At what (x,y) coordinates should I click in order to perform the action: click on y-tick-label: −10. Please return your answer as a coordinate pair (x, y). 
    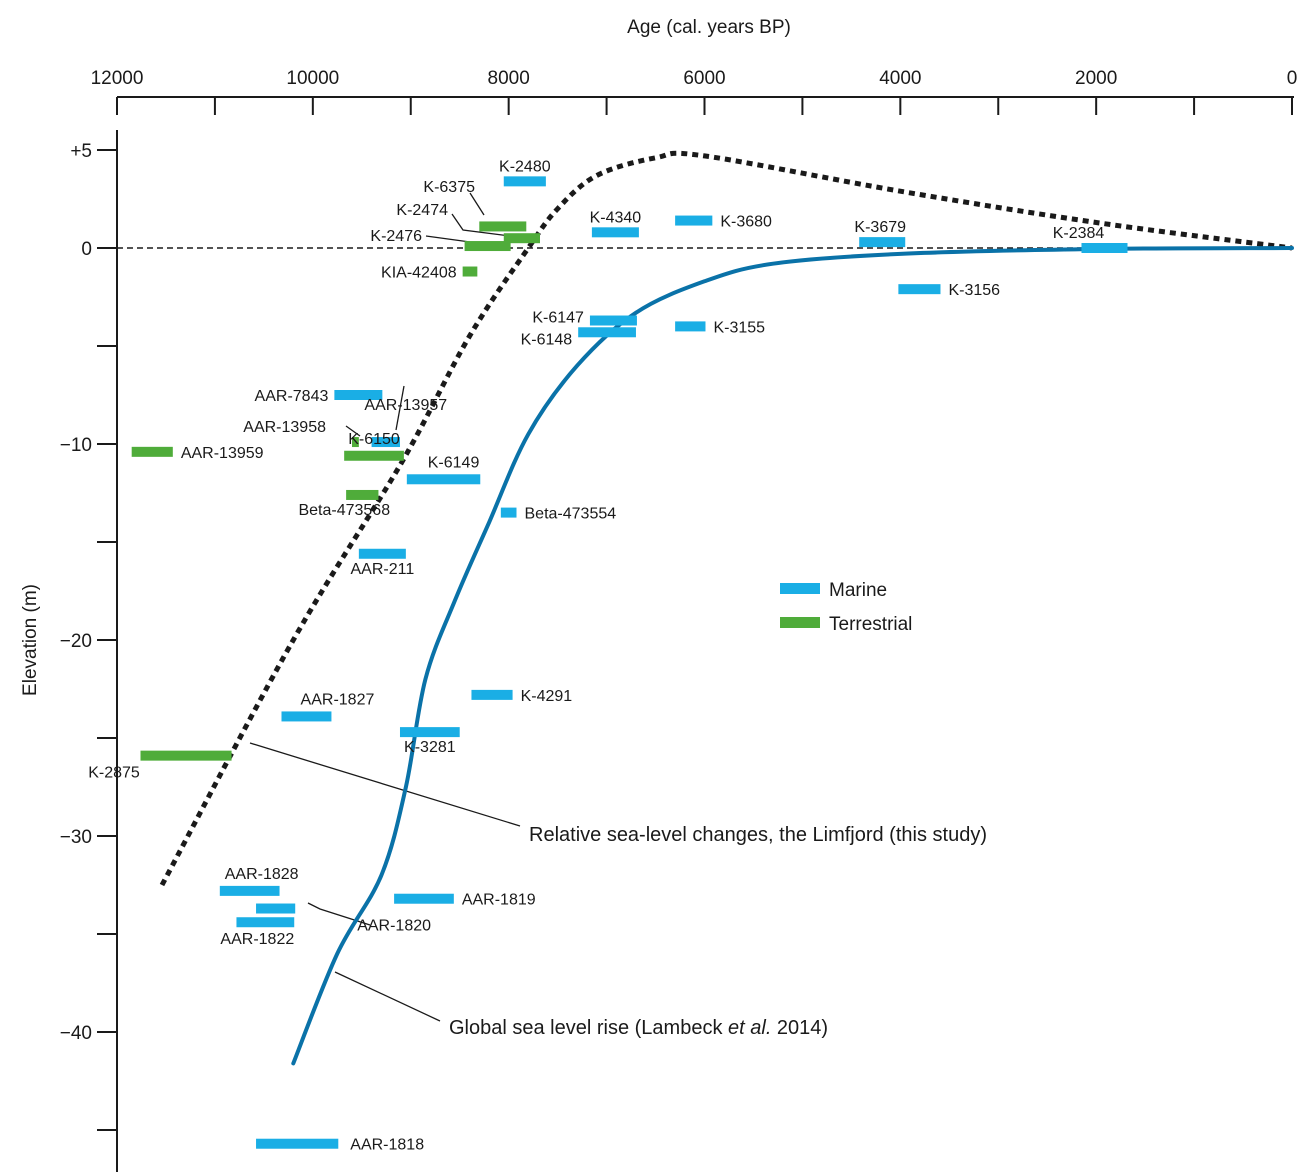
    Looking at the image, I should click on (76, 445).